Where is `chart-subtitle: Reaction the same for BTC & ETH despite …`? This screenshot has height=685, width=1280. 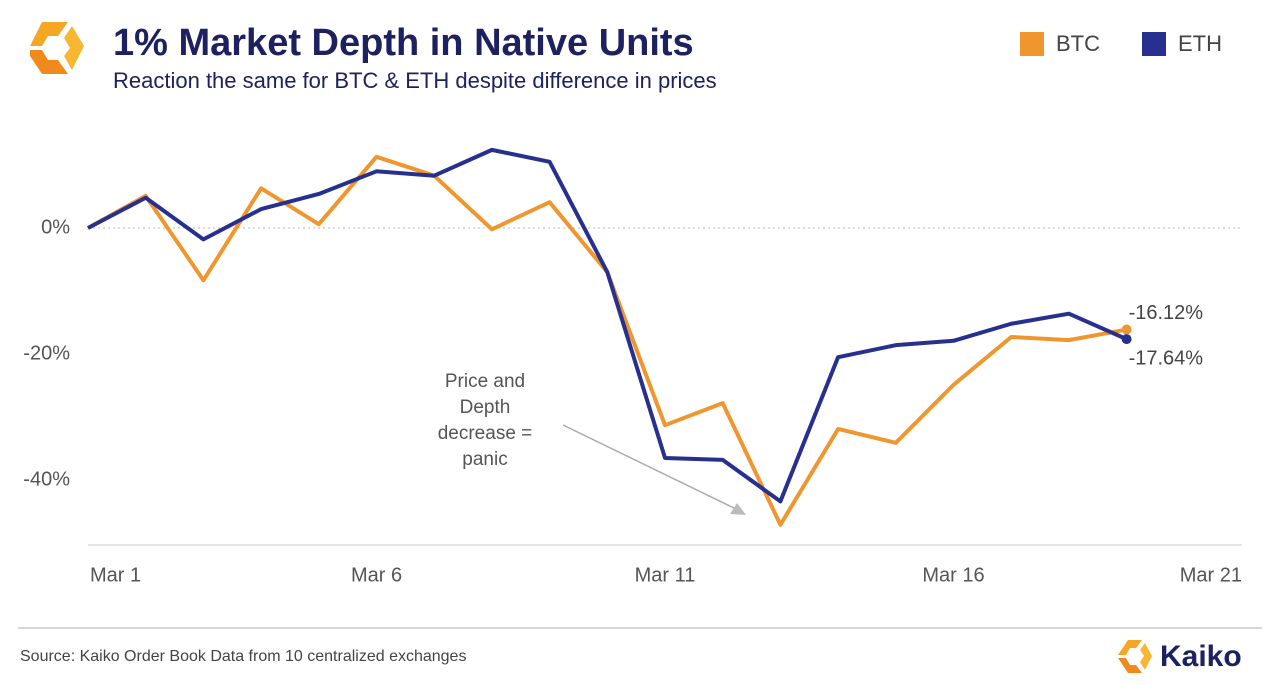
chart-subtitle: Reaction the same for BTC & ETH despite … is located at coordinates (415, 80).